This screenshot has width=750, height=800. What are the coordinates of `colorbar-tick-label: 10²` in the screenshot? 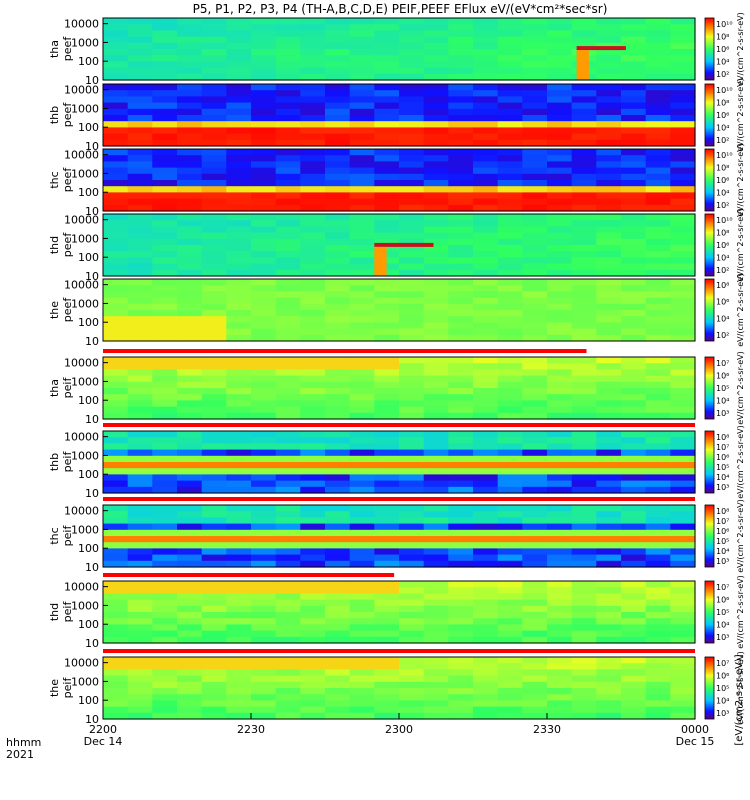 It's located at (722, 335).